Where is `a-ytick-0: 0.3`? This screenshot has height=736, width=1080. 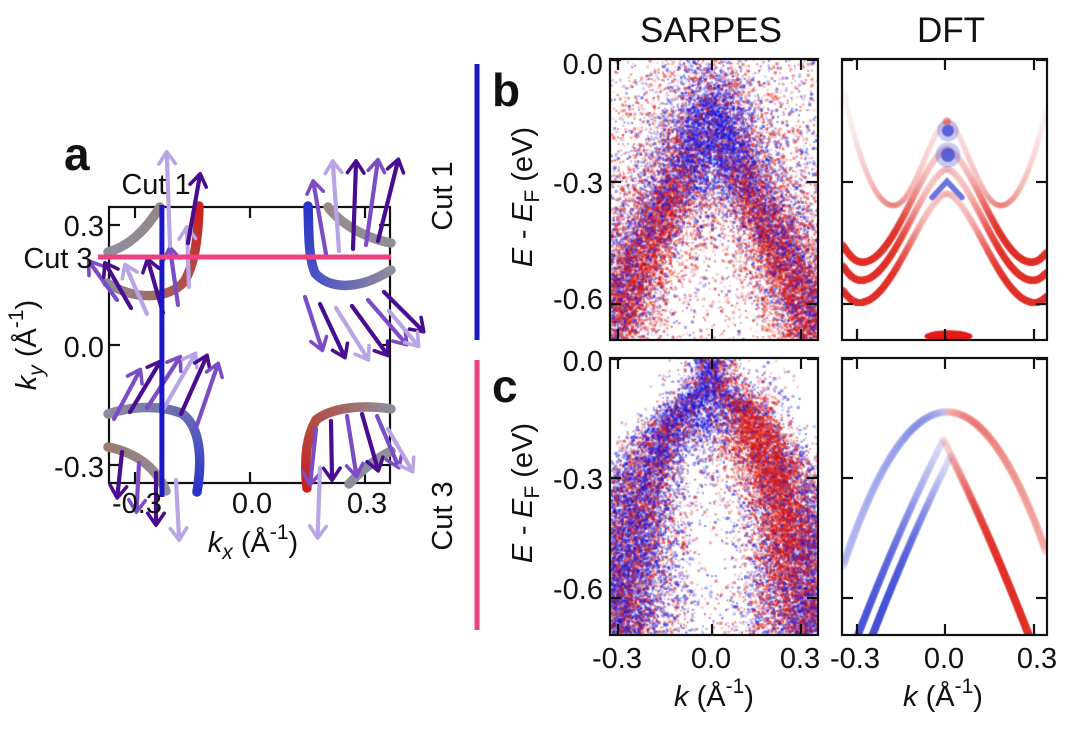
a-ytick-0: 0.3 is located at coordinates (84, 227).